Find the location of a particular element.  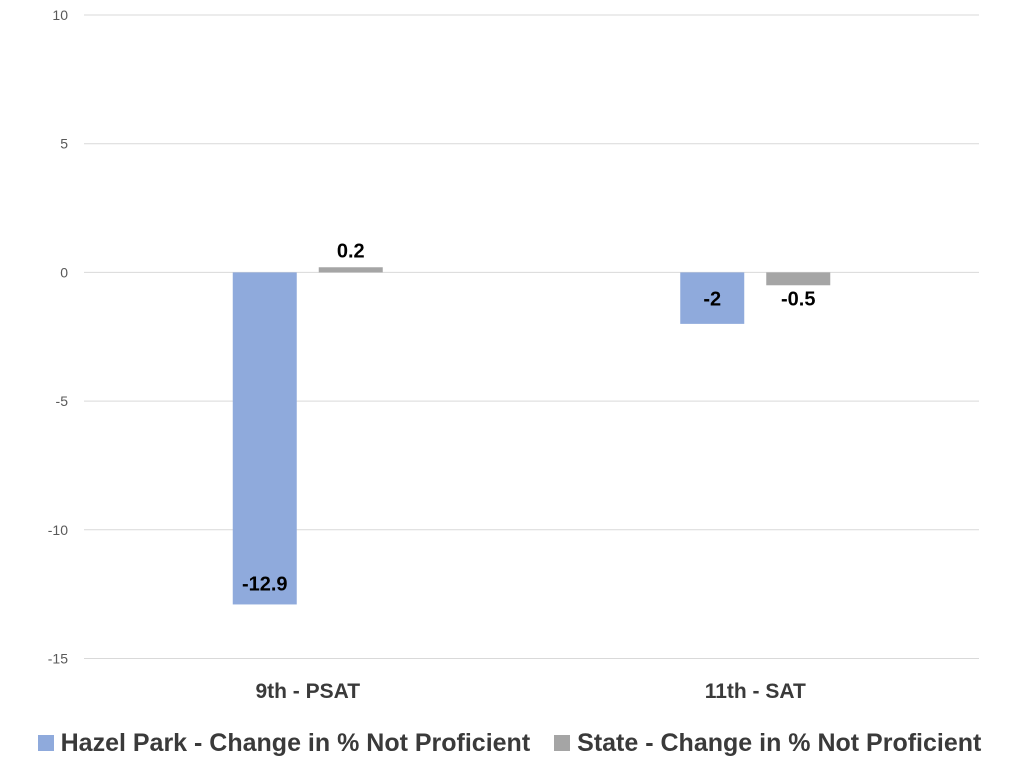

legend-label-state: State - Change in % Not Proficient is located at coordinates (779, 742).